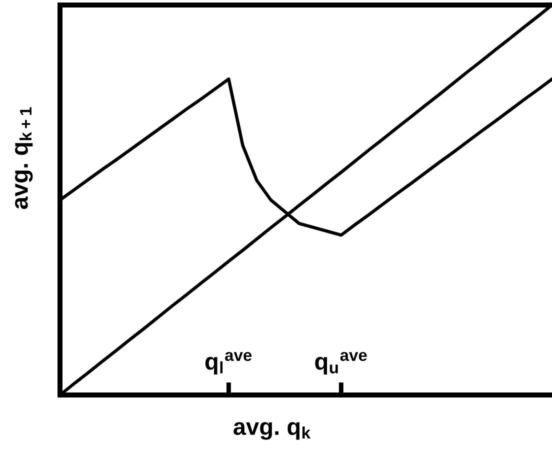 This screenshot has height=450, width=552. I want to click on x-tick-label: q$_{l}$$^{ave}$, so click(228, 363).